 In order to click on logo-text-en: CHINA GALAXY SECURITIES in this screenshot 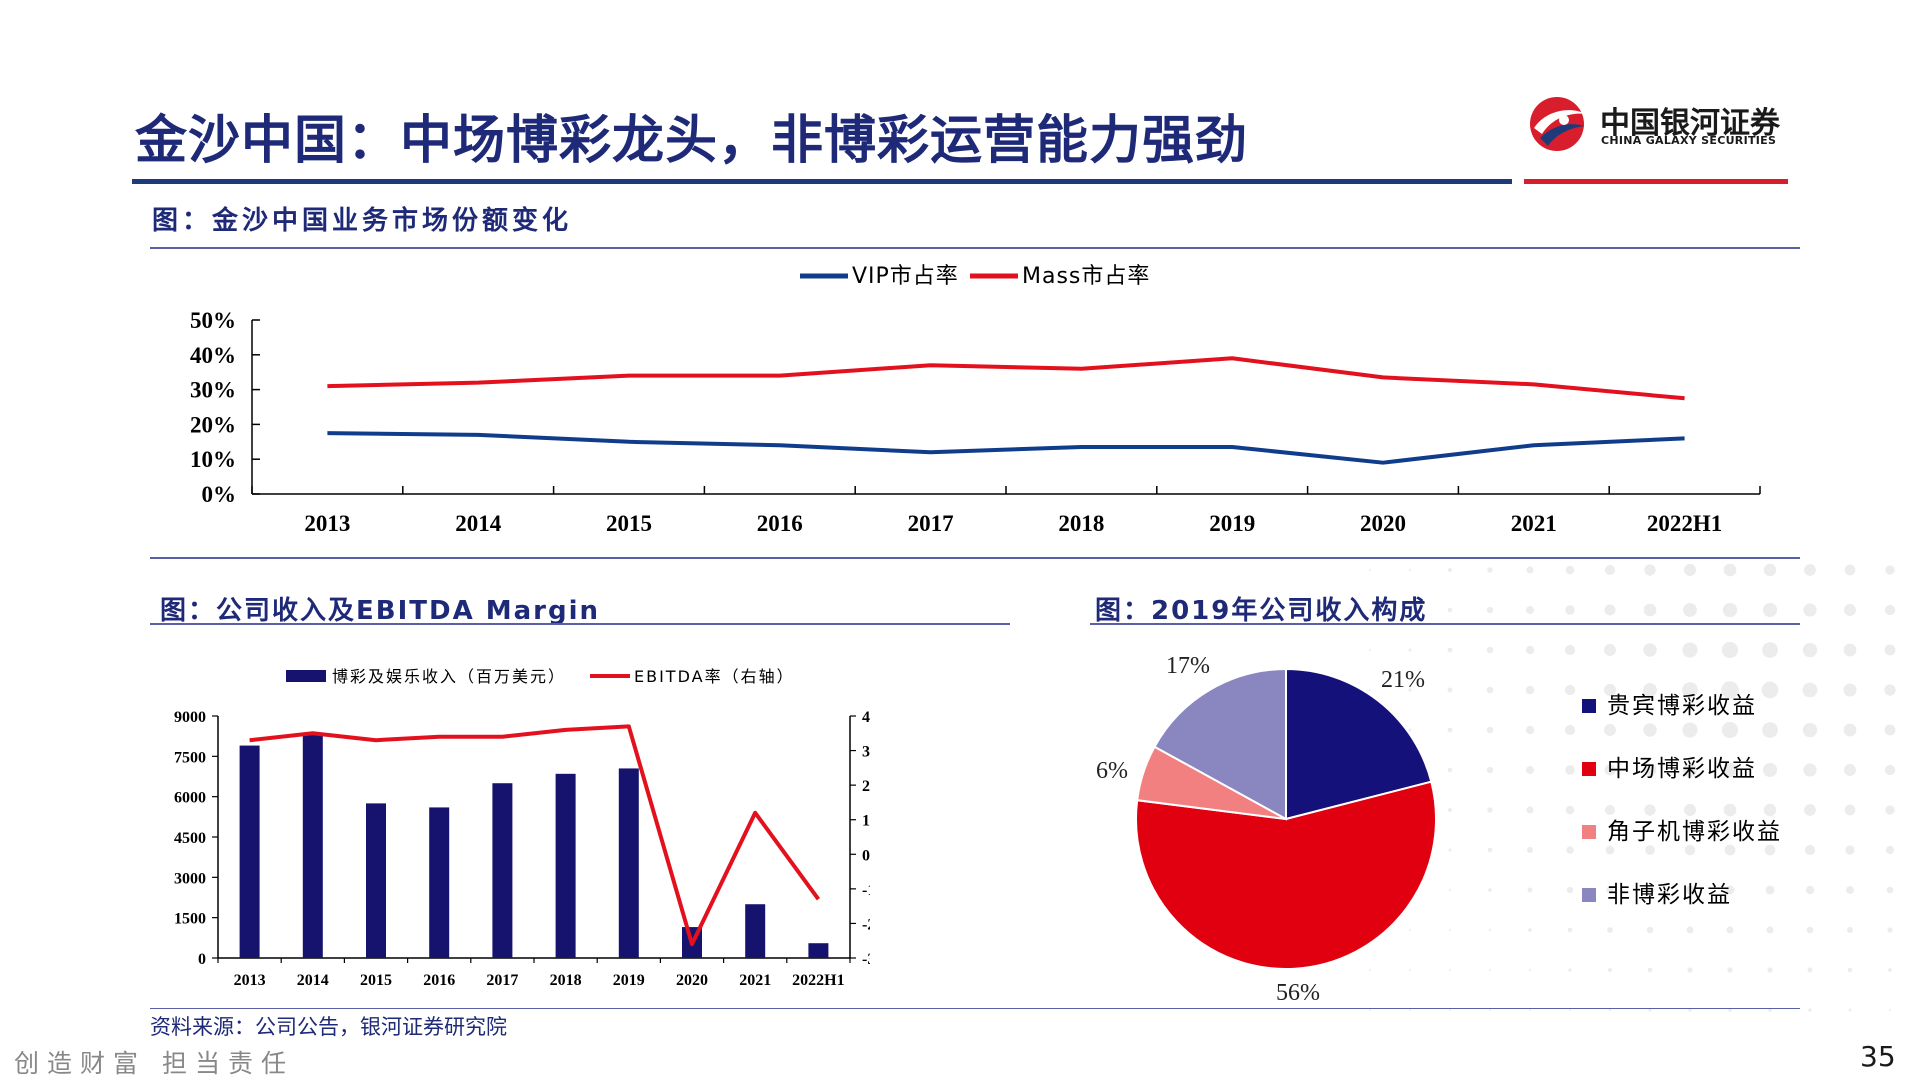, I will do `click(1689, 140)`.